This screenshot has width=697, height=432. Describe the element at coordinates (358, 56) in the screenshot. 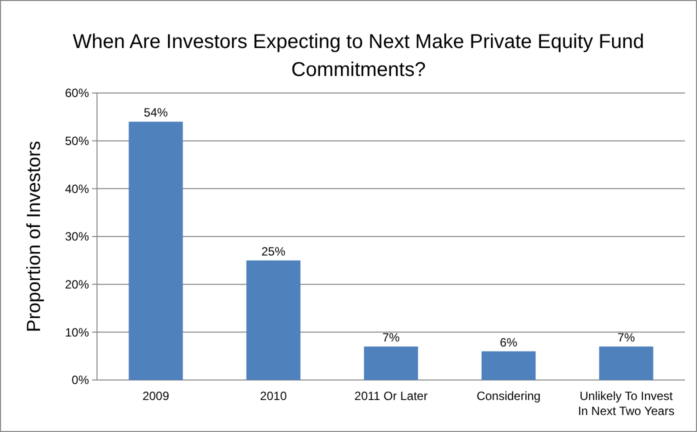

I see `chart-title: When Are Investors Expecting to Next Make Private Equity Fund Commitments?` at that location.